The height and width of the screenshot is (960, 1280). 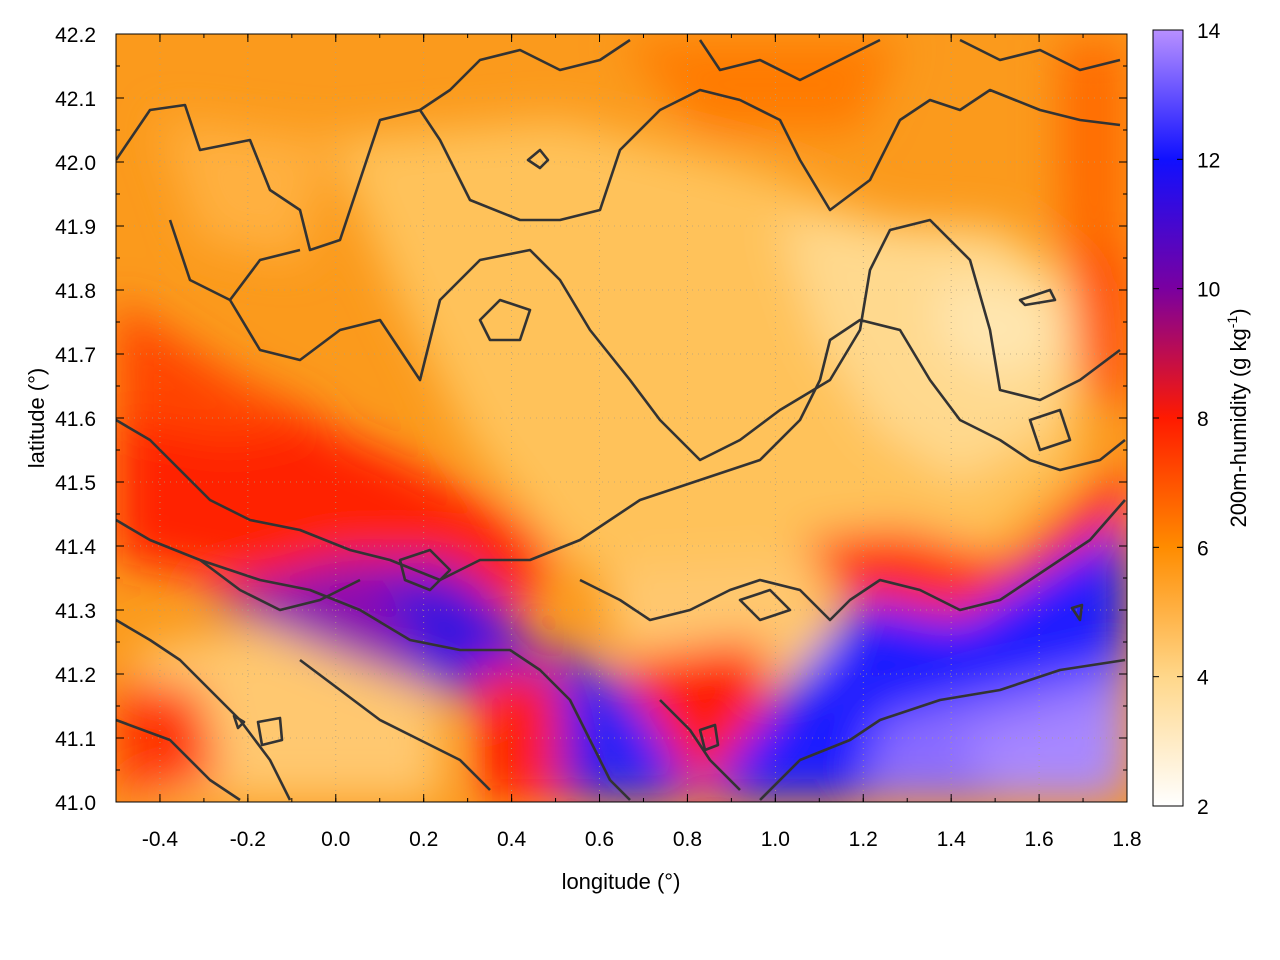 What do you see at coordinates (1209, 31) in the screenshot?
I see `colorbar-tick-label: 14` at bounding box center [1209, 31].